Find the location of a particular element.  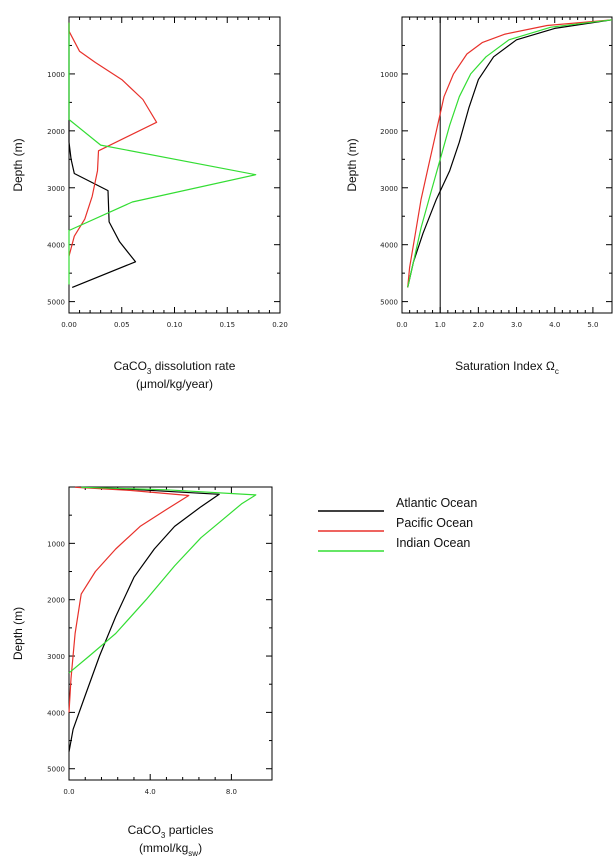

x-tick-label: 1.0 is located at coordinates (440, 325).